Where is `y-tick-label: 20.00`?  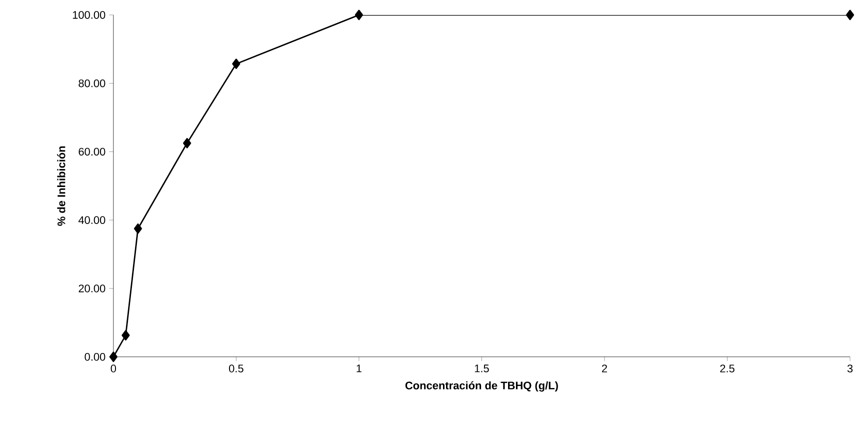 y-tick-label: 20.00 is located at coordinates (92, 288).